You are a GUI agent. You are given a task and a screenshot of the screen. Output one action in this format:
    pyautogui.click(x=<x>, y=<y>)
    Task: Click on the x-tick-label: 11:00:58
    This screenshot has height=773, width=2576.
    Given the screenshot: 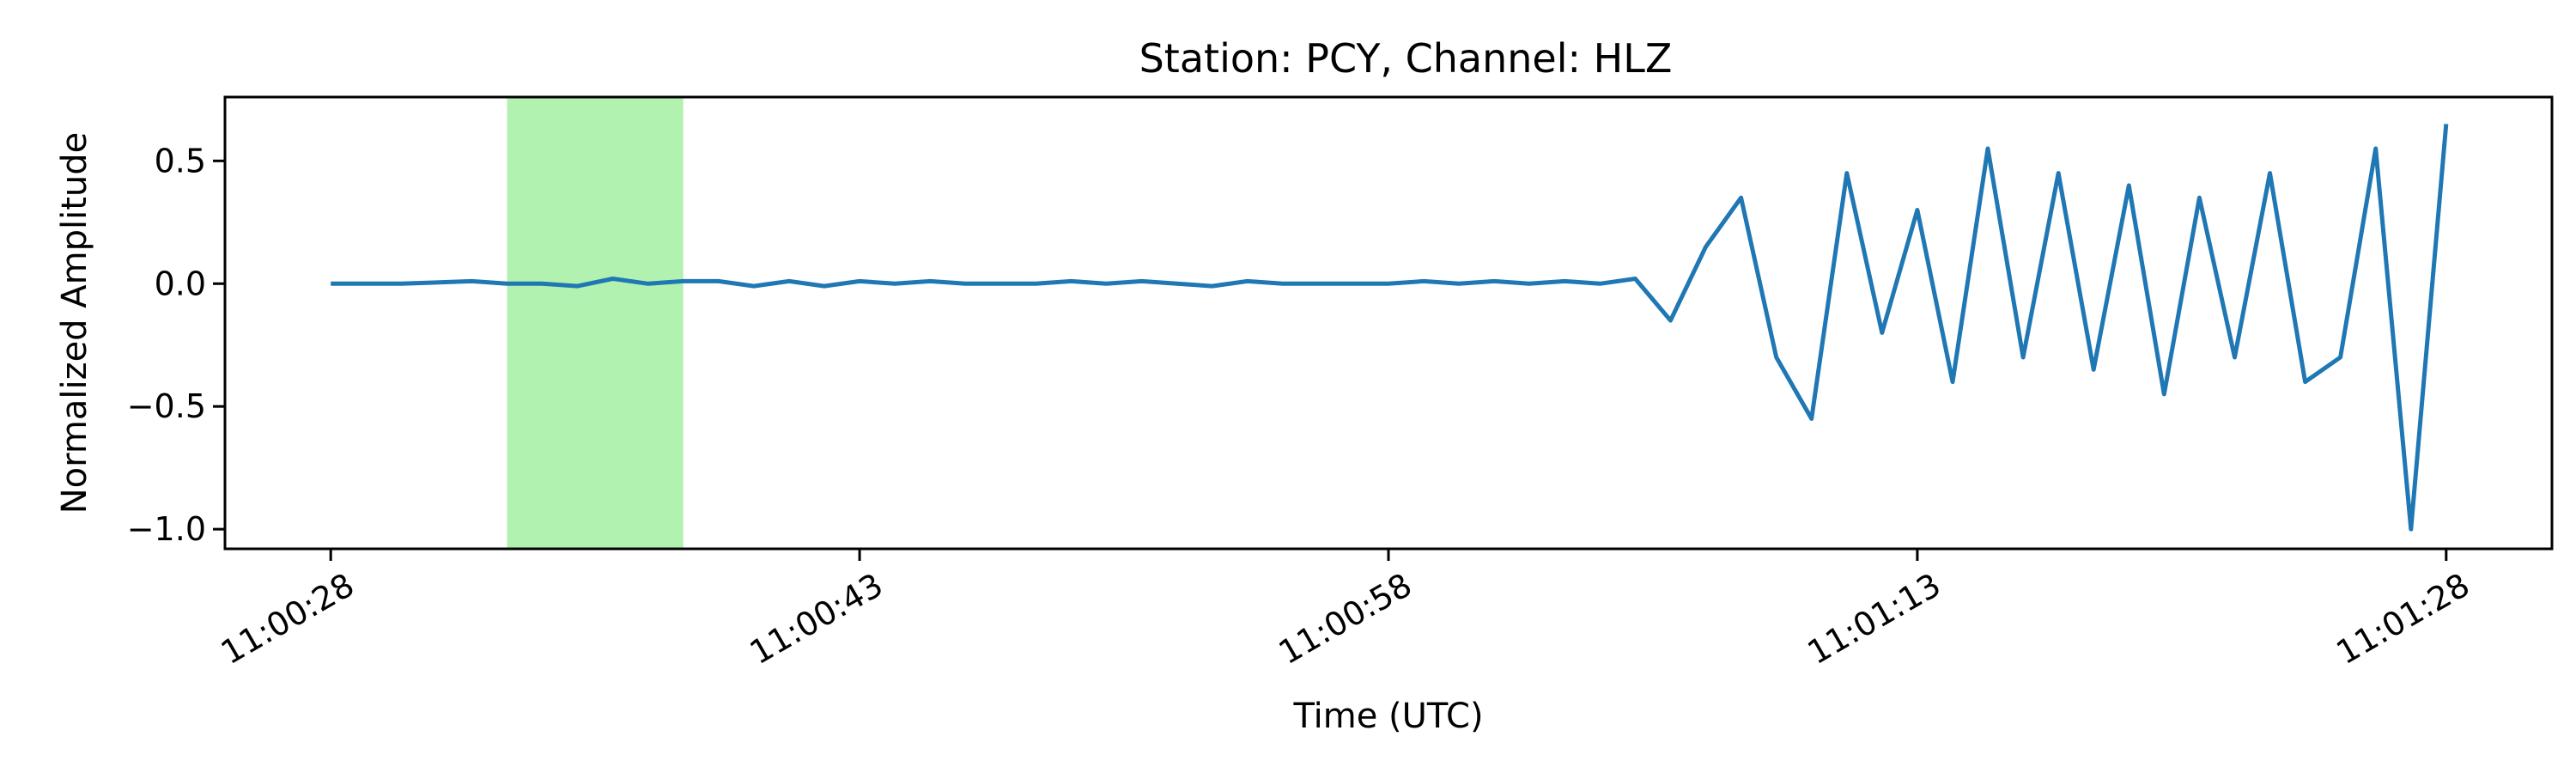 What is the action you would take?
    pyautogui.click(x=1346, y=619)
    